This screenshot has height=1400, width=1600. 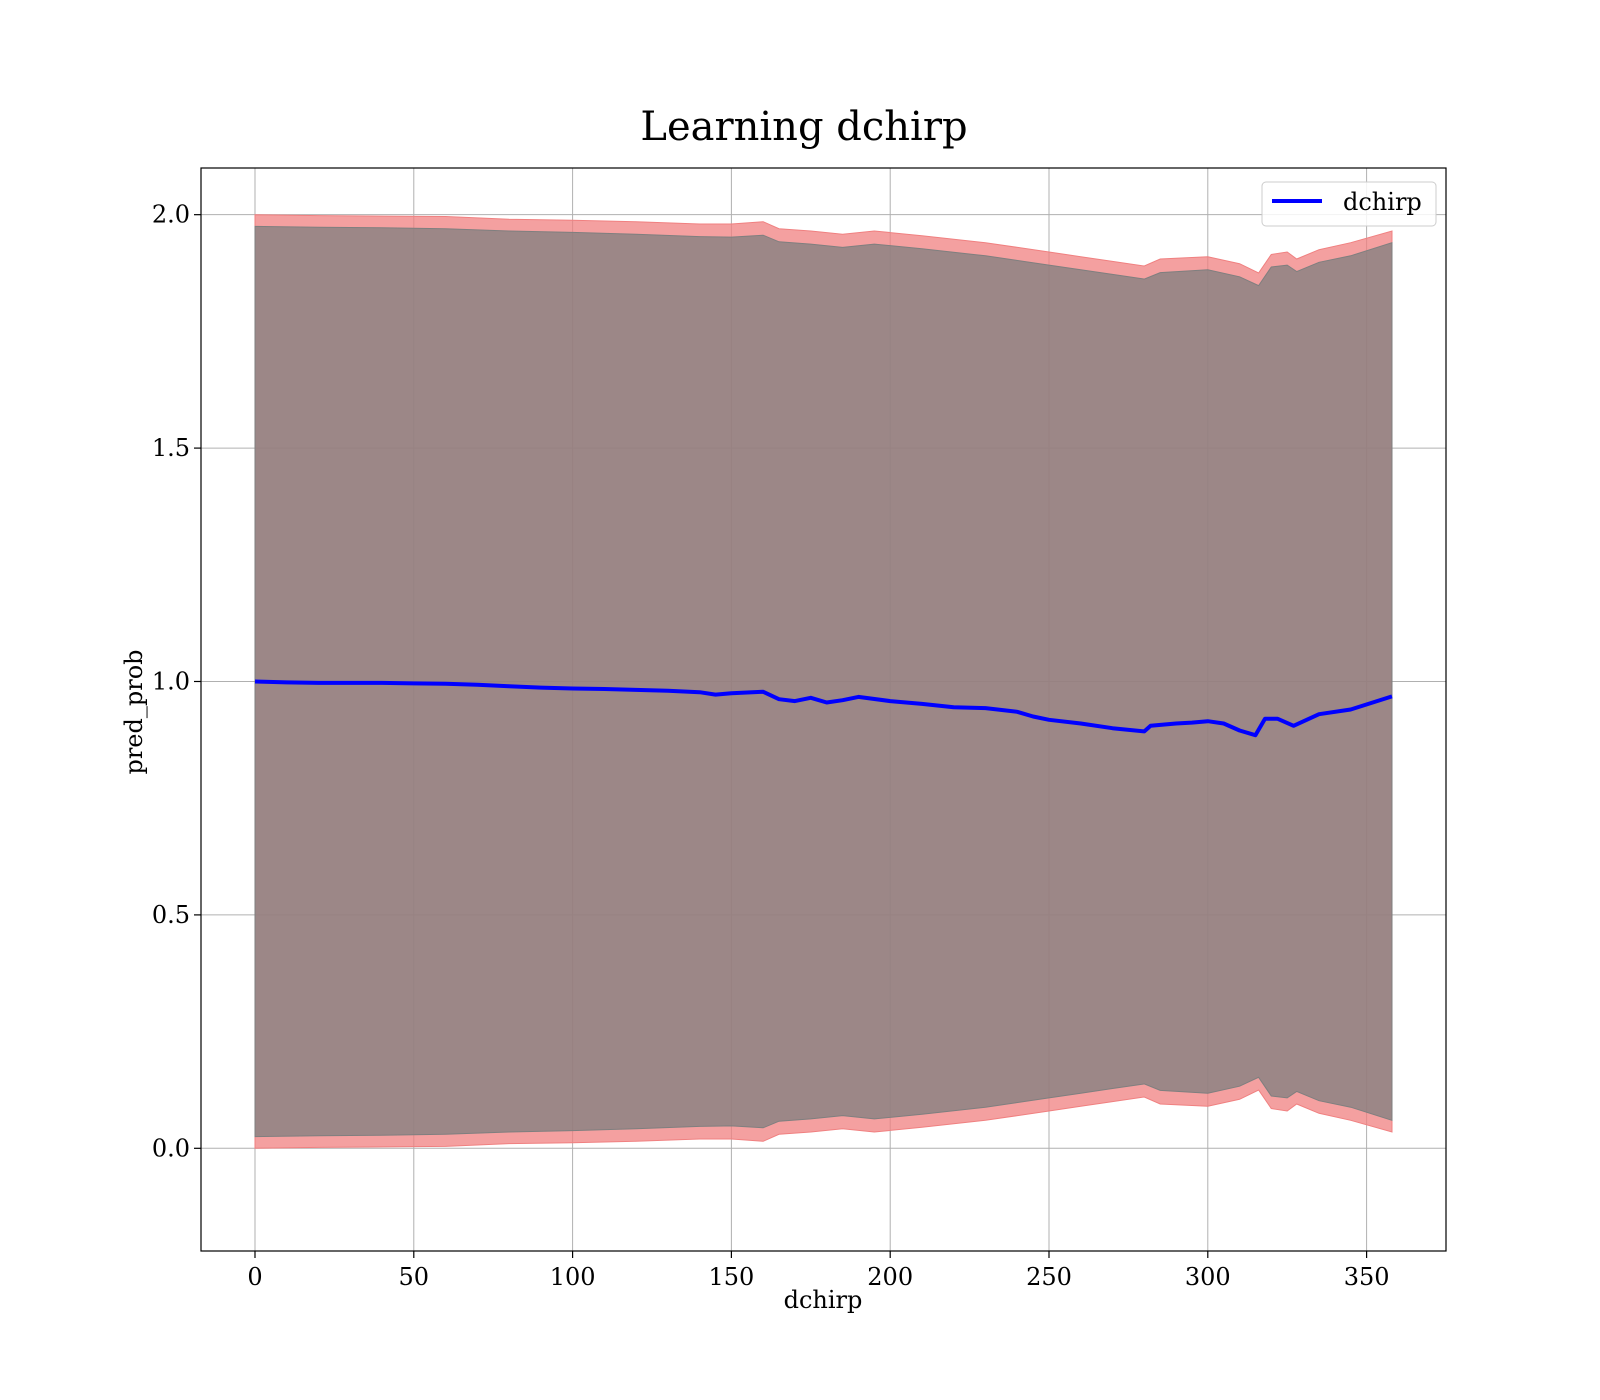 I want to click on series-lines, so click(x=823, y=708).